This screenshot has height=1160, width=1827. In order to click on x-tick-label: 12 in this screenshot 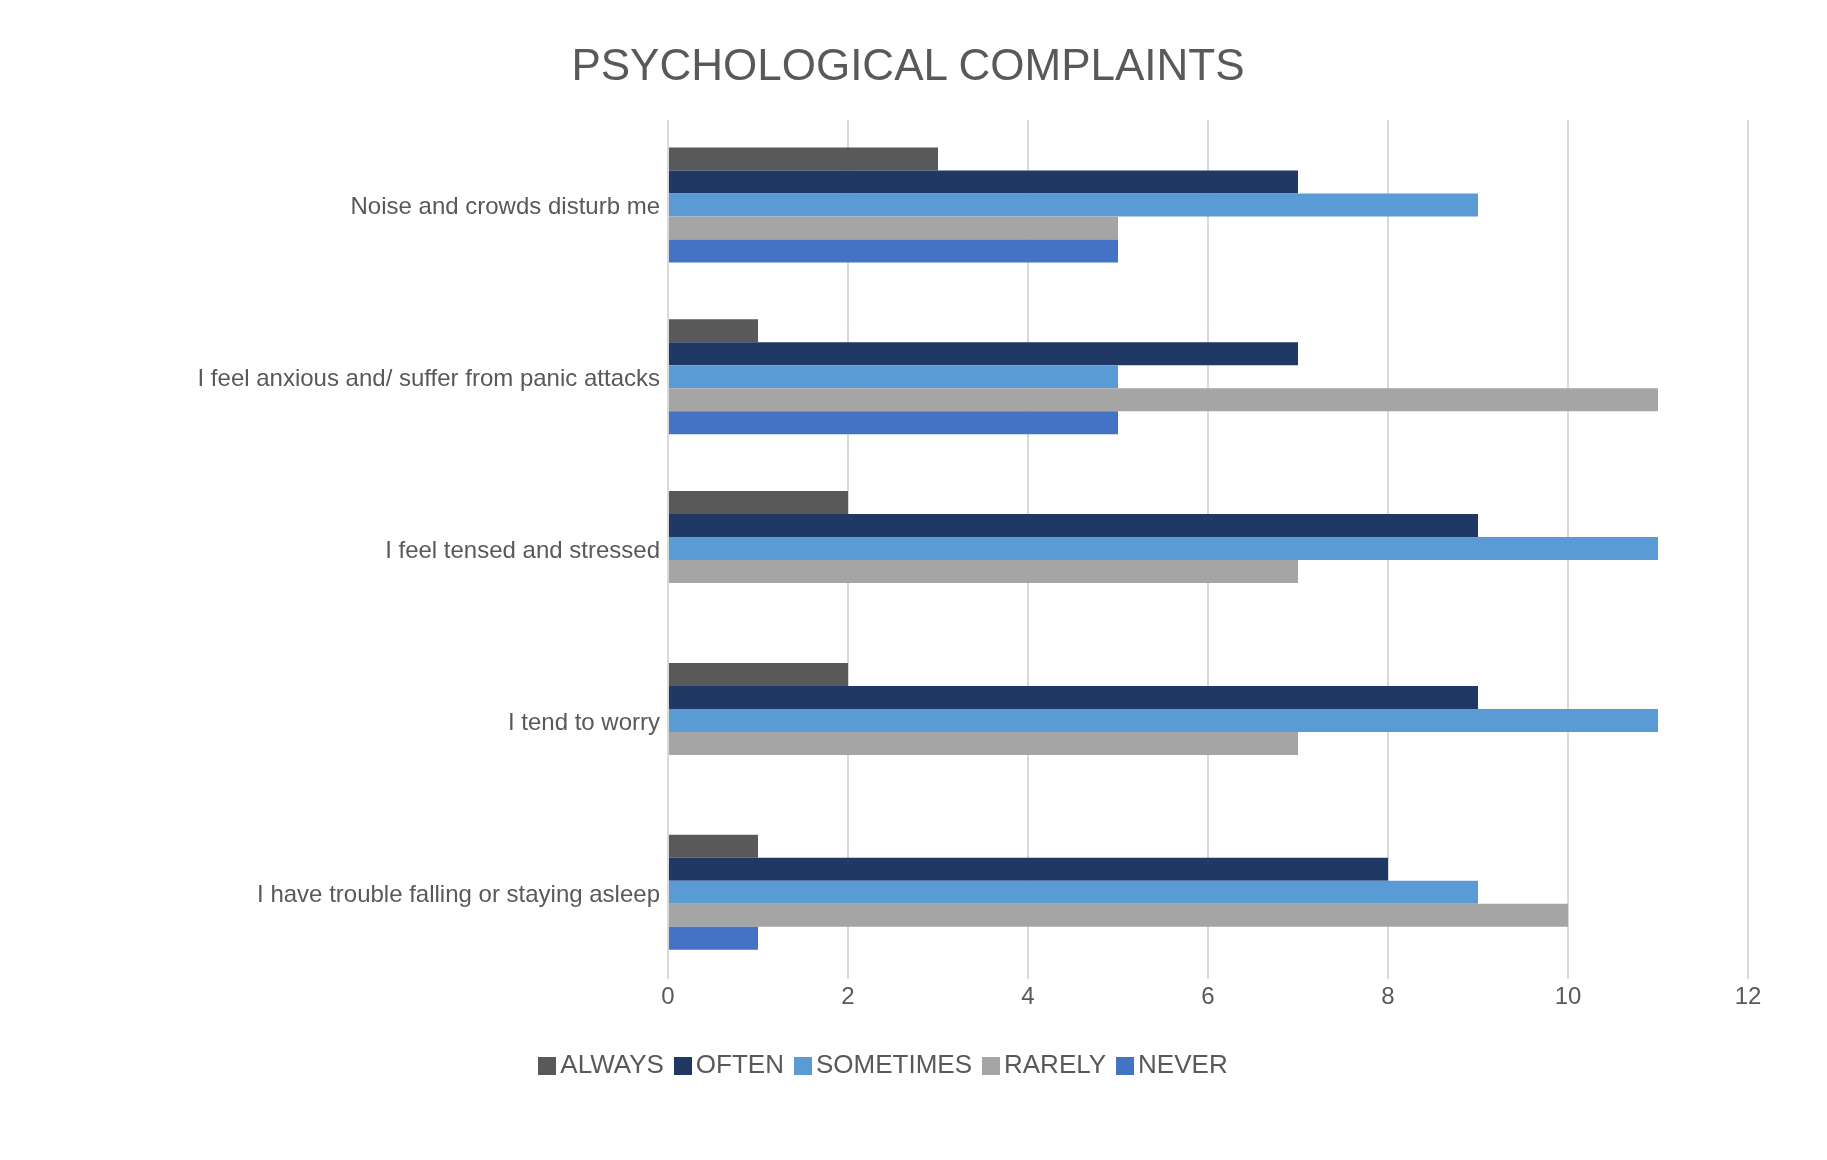, I will do `click(1748, 996)`.